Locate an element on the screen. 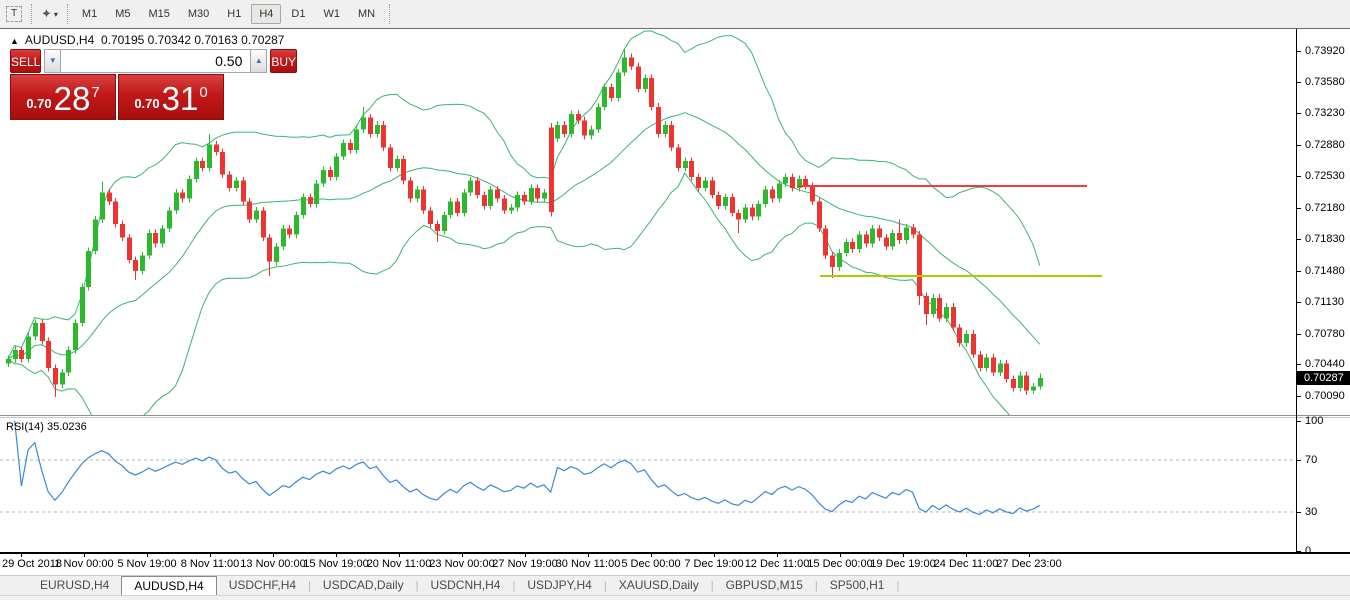 This screenshot has width=1350, height=600. arrange-windows-icon: ✦ ▾ is located at coordinates (49, 13).